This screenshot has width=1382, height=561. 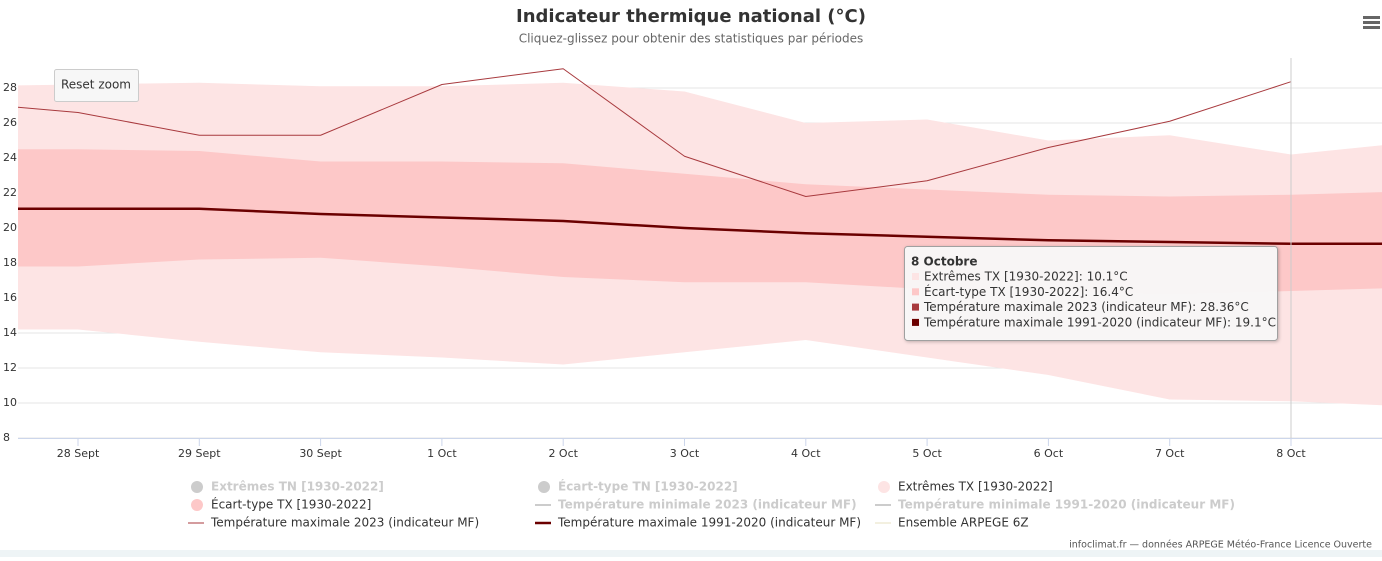 I want to click on legend-item: Écart-type TX [1930-2022], so click(x=281, y=504).